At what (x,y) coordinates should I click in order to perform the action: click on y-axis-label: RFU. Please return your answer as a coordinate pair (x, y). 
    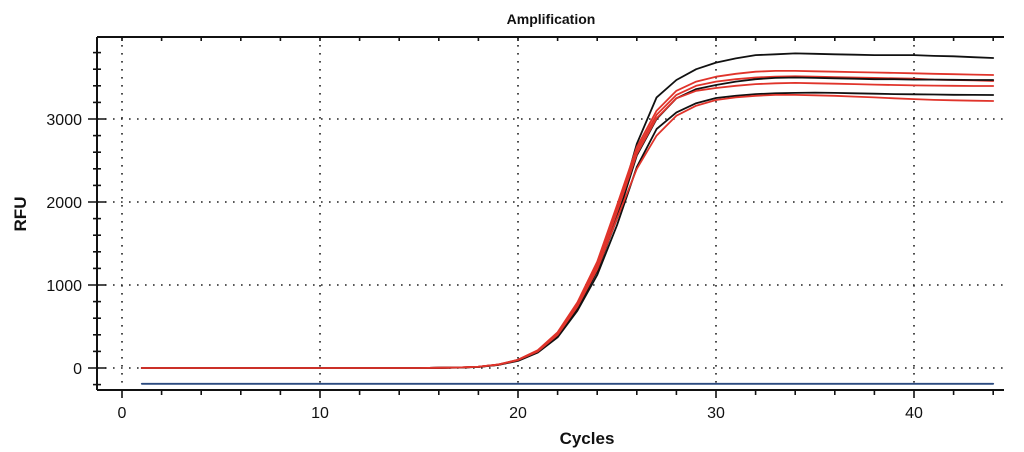
    Looking at the image, I should click on (20, 214).